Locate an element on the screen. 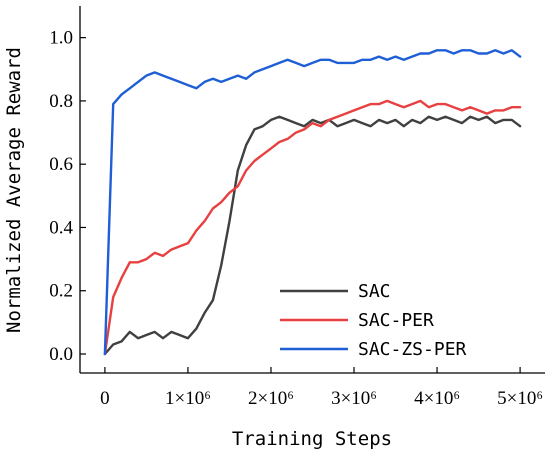  legend: SAC SAC-PER SAC-ZS-PER is located at coordinates (373, 320).